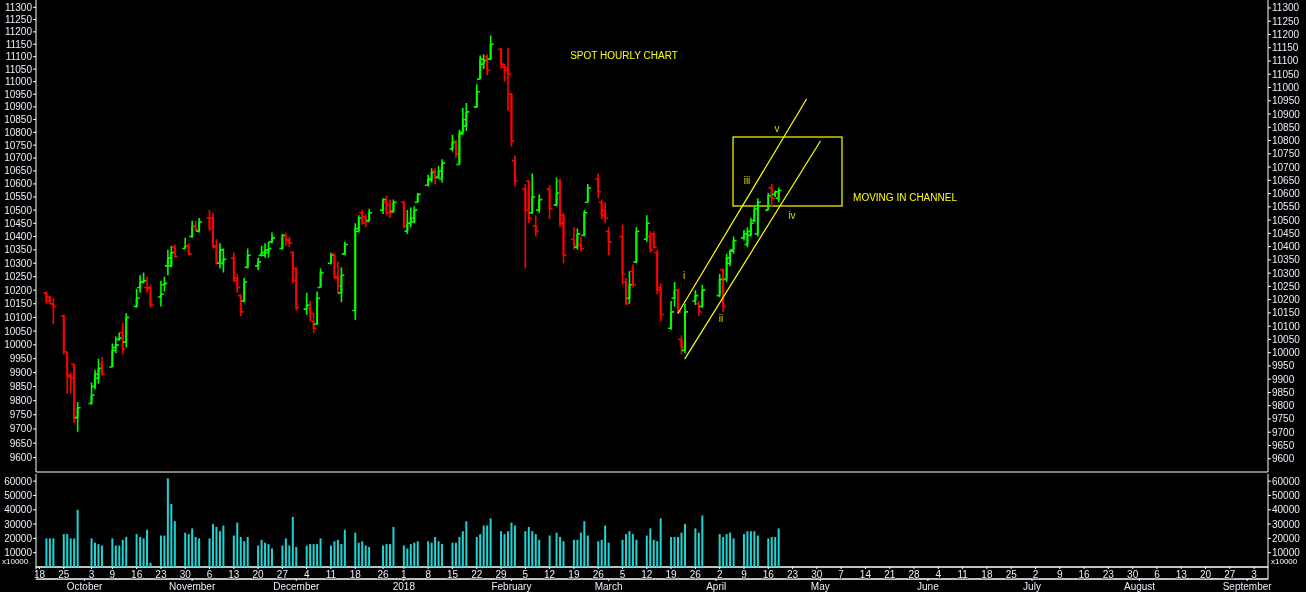 This screenshot has height=592, width=1306. I want to click on annotation: iii, so click(747, 180).